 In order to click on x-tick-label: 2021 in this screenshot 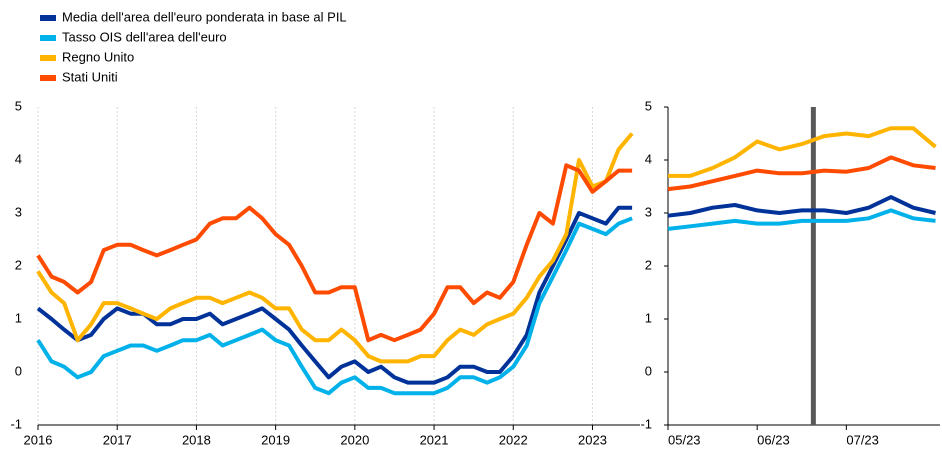, I will do `click(434, 439)`.